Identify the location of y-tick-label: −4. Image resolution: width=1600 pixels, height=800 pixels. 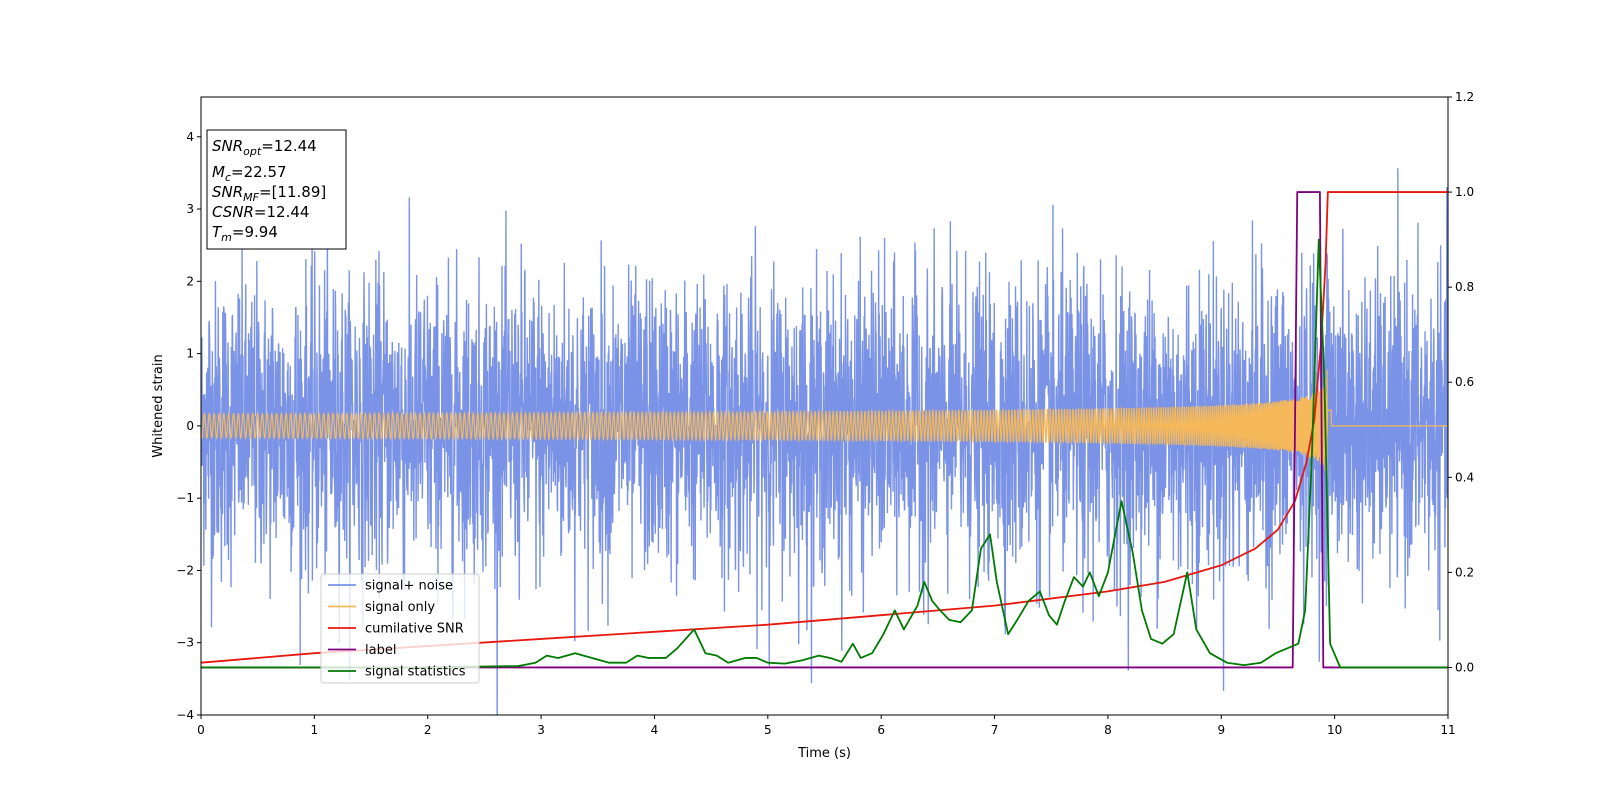
(185, 715).